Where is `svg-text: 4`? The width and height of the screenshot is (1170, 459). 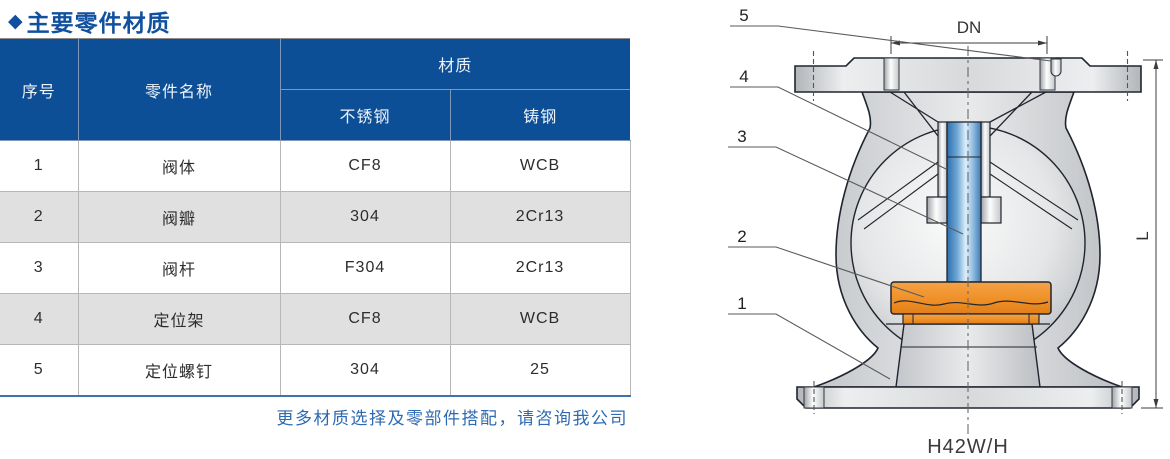
svg-text: 4 is located at coordinates (743, 76).